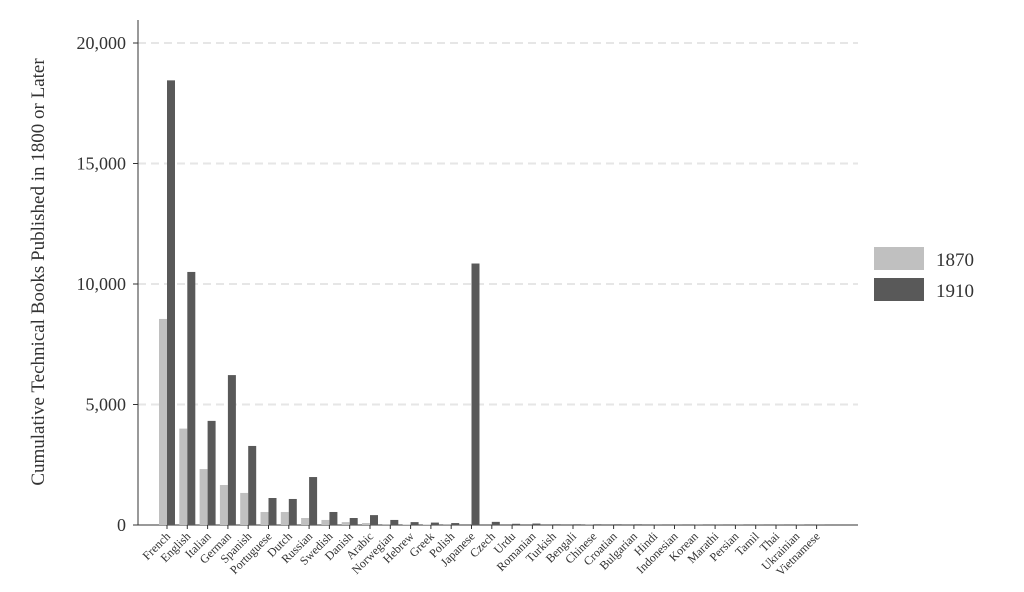 This screenshot has height=592, width=1024. What do you see at coordinates (106, 405) in the screenshot?
I see `y-tick-label: 5,000` at bounding box center [106, 405].